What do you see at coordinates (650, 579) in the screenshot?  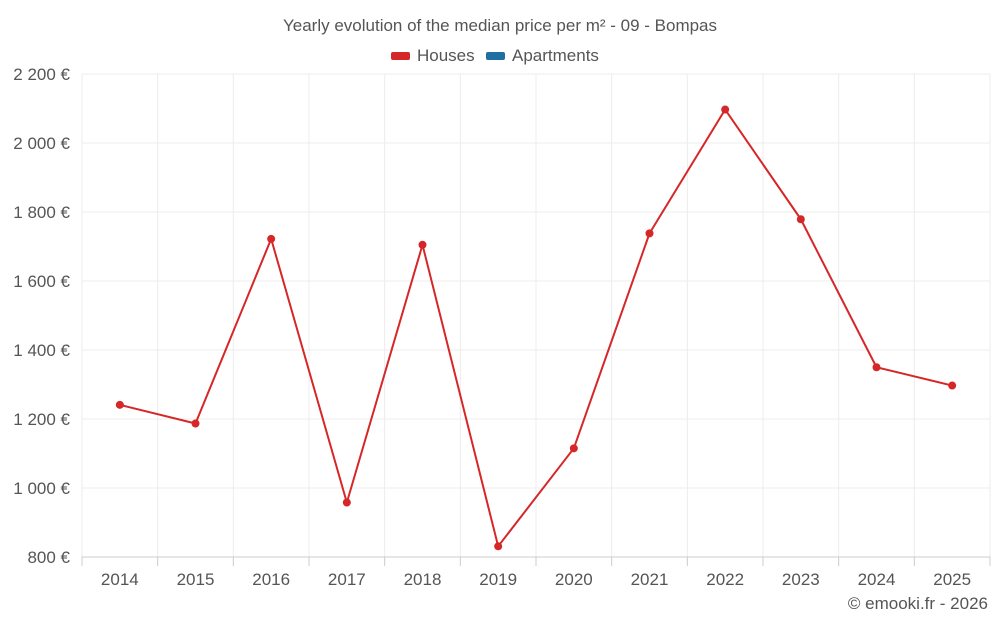 I see `x-tick-label: 2021` at bounding box center [650, 579].